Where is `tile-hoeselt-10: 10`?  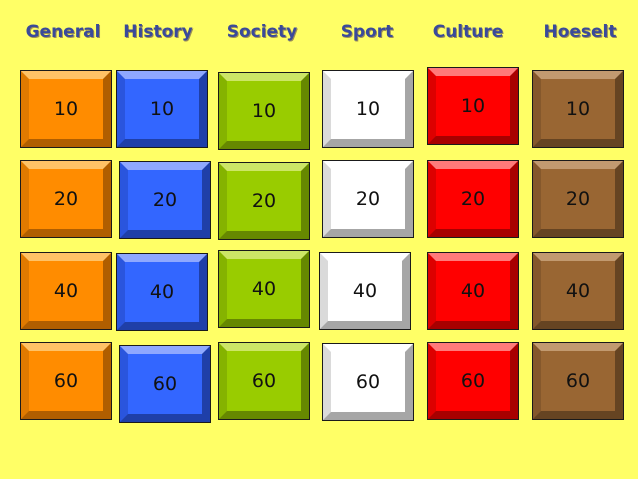 tile-hoeselt-10: 10 is located at coordinates (578, 109).